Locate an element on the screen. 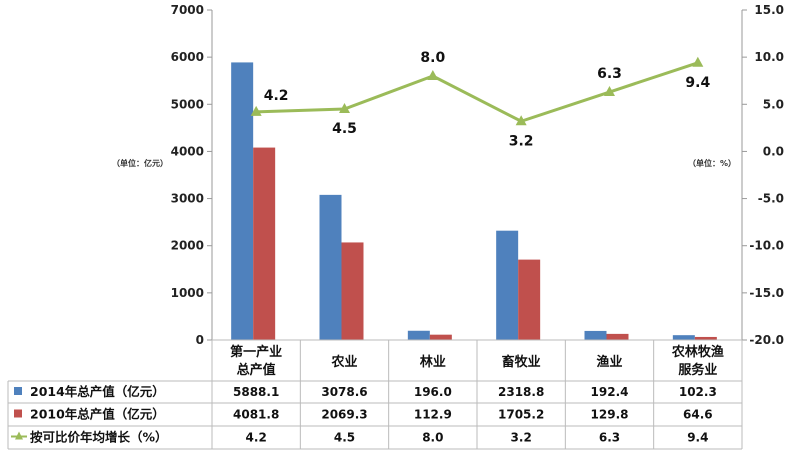 Image resolution: width=800 pixels, height=452 pixels. left-tick-label: 4000 is located at coordinates (187, 151).